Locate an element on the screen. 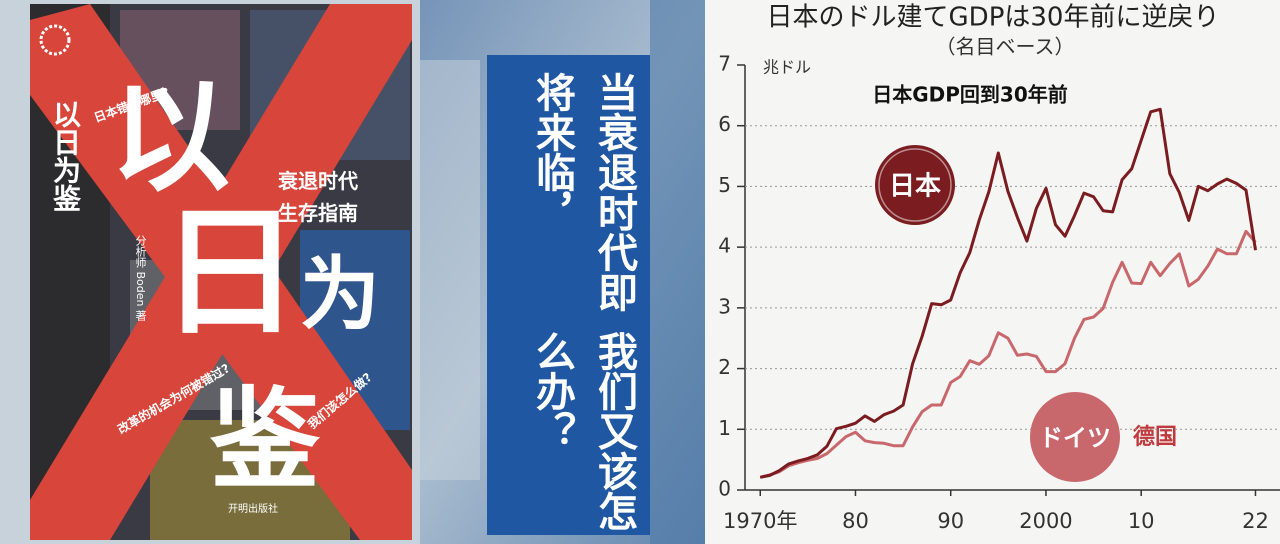 The width and height of the screenshot is (1280, 544). subtitle-line: 生存指南 is located at coordinates (318, 213).